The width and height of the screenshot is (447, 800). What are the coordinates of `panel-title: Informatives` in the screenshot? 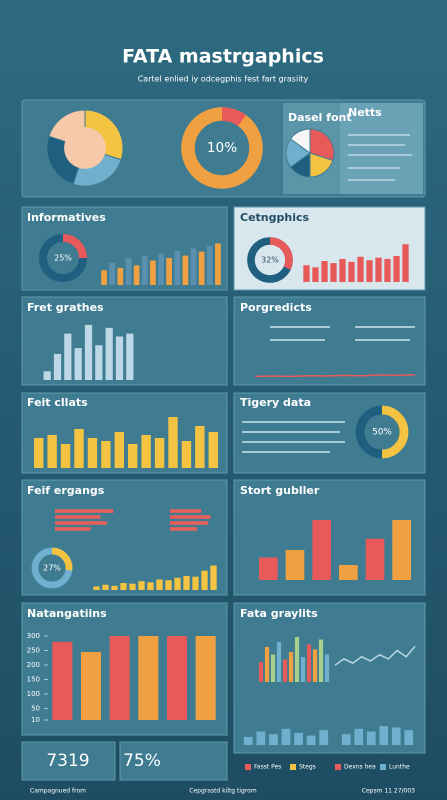 It's located at (66, 217).